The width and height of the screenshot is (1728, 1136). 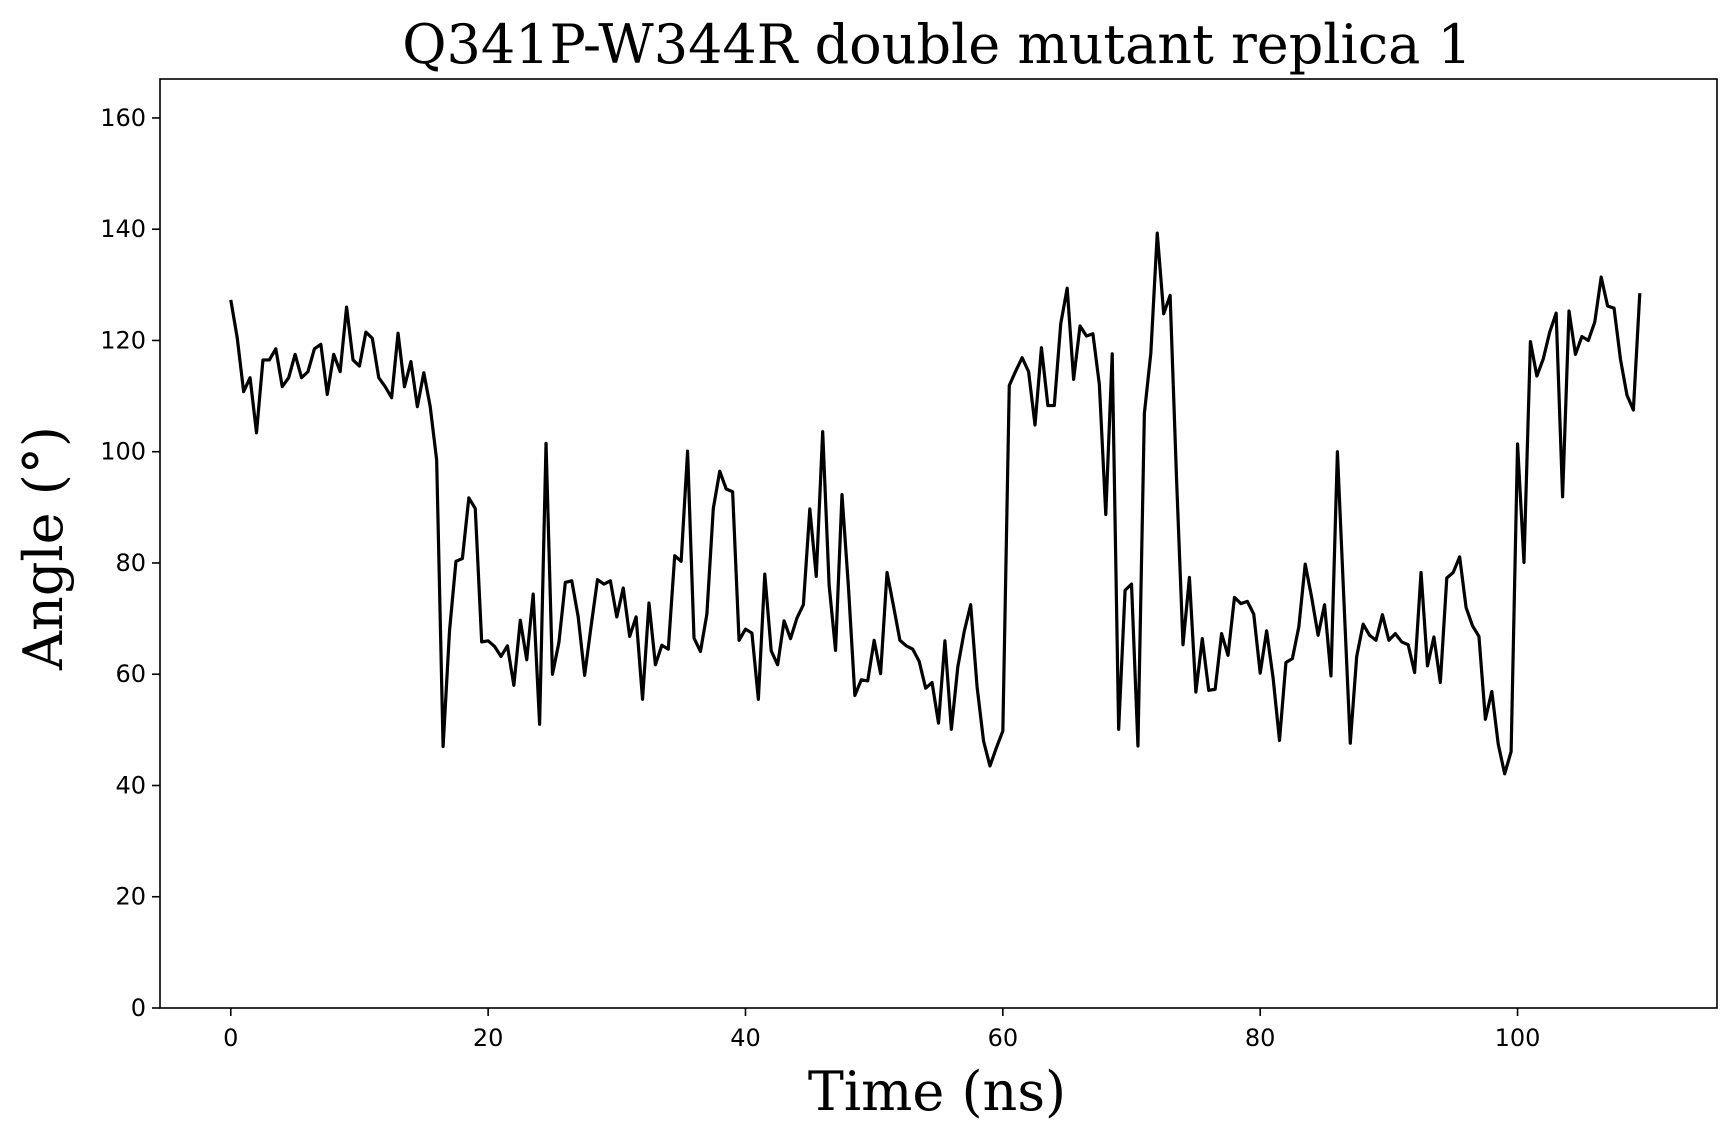 What do you see at coordinates (1518, 1038) in the screenshot?
I see `x-tick-label: 100` at bounding box center [1518, 1038].